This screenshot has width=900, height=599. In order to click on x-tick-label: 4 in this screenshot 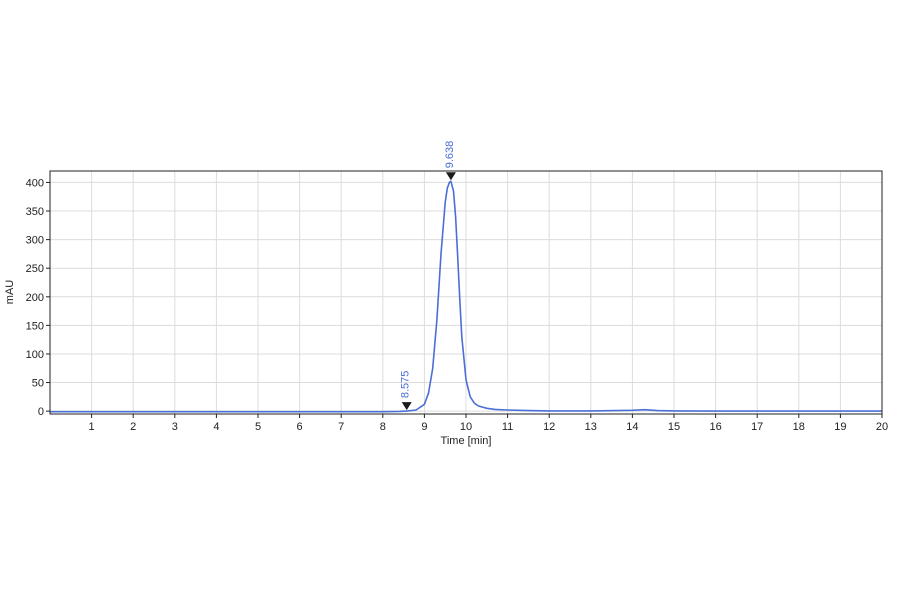, I will do `click(216, 427)`.